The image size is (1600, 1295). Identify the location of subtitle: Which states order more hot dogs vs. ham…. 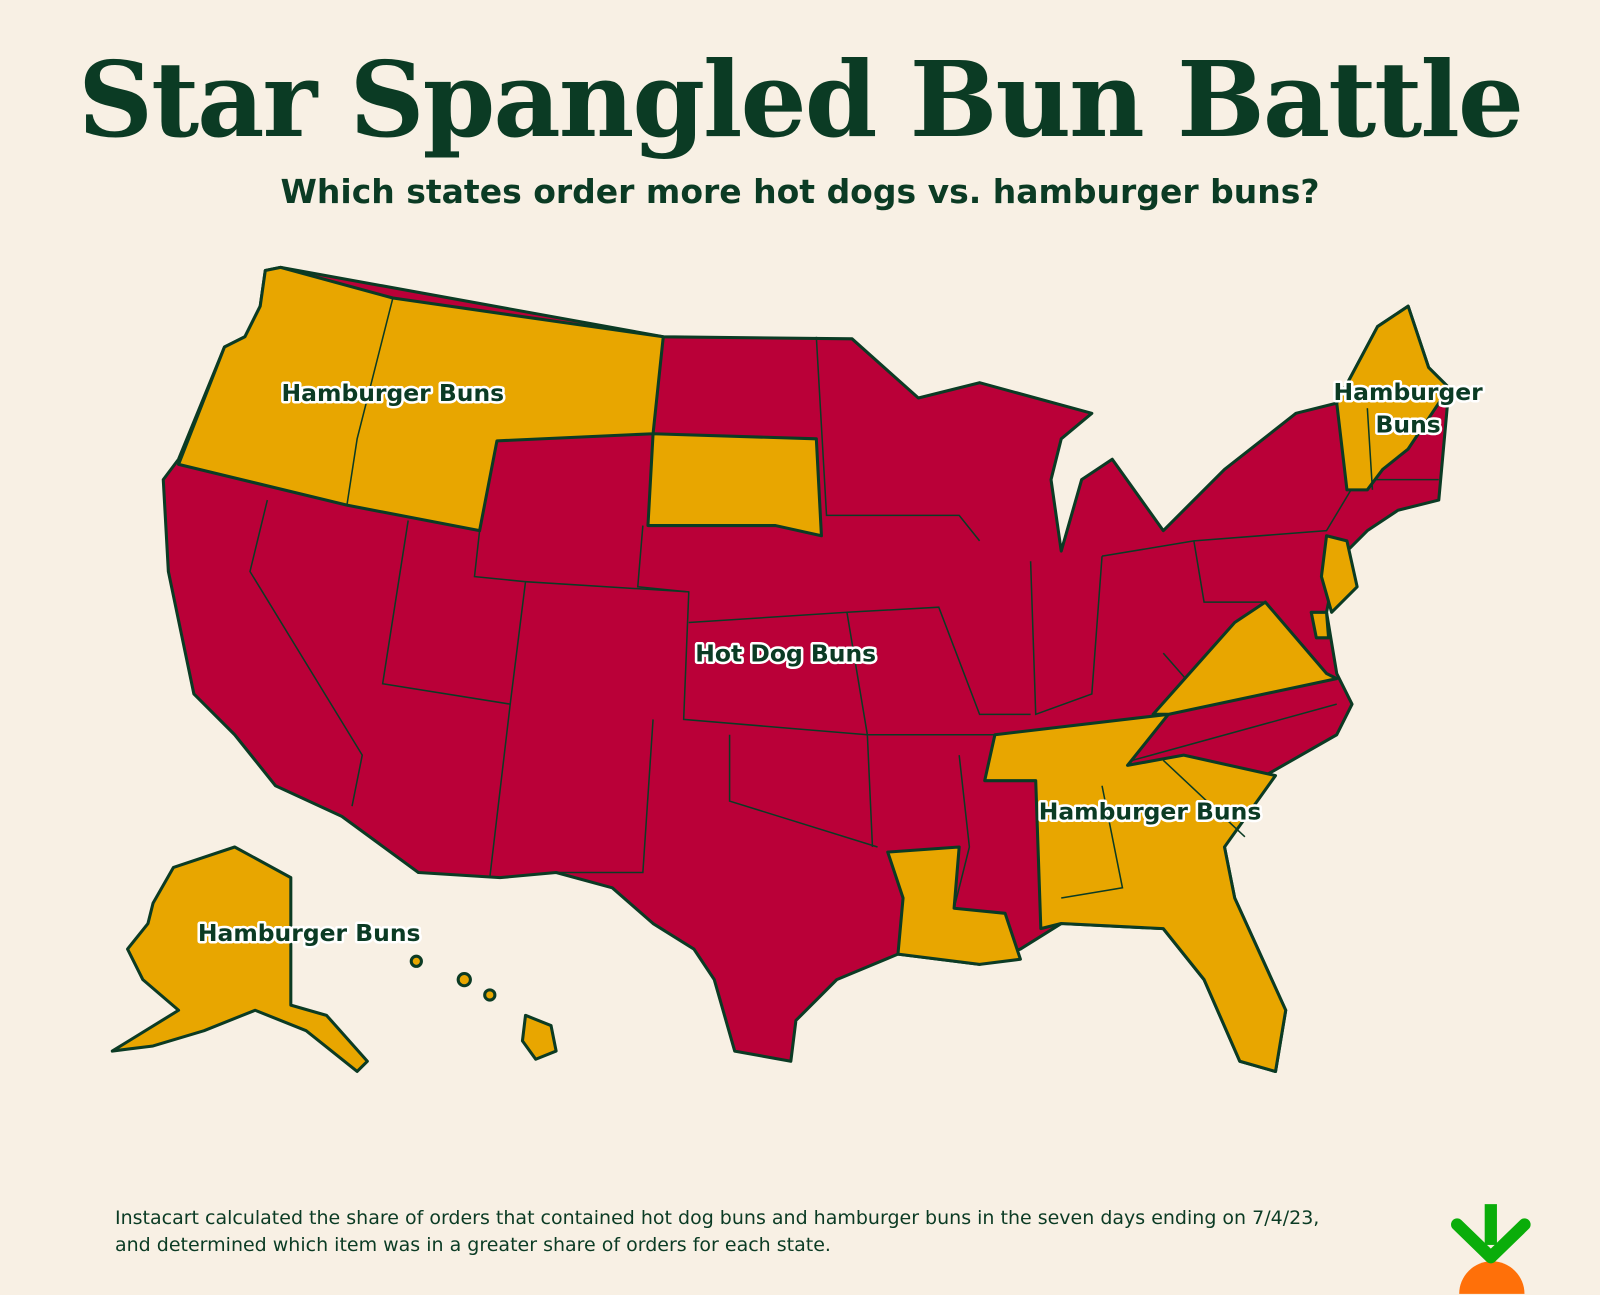
(800, 191).